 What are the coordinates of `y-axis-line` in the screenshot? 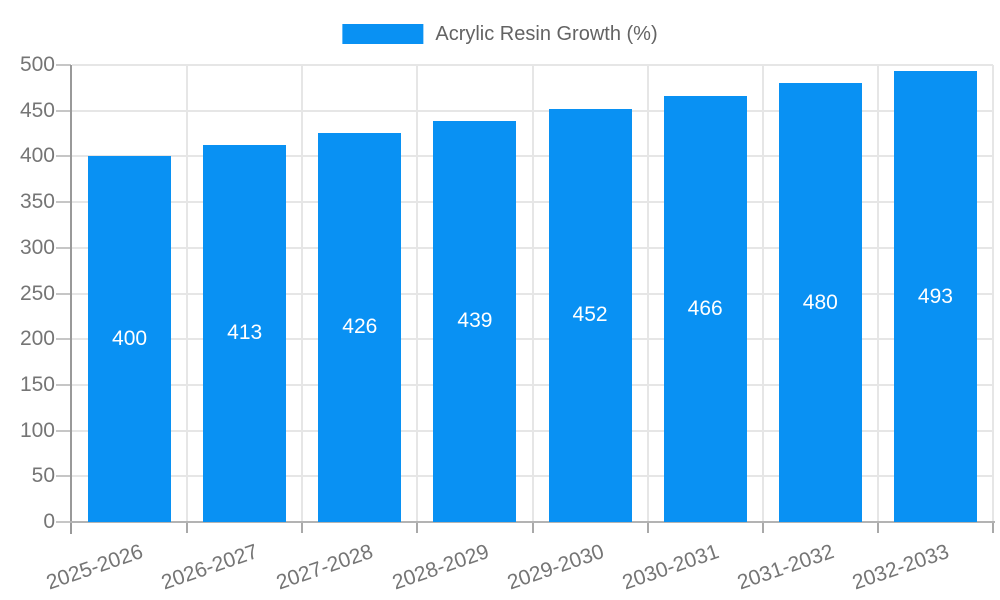 It's located at (71, 299).